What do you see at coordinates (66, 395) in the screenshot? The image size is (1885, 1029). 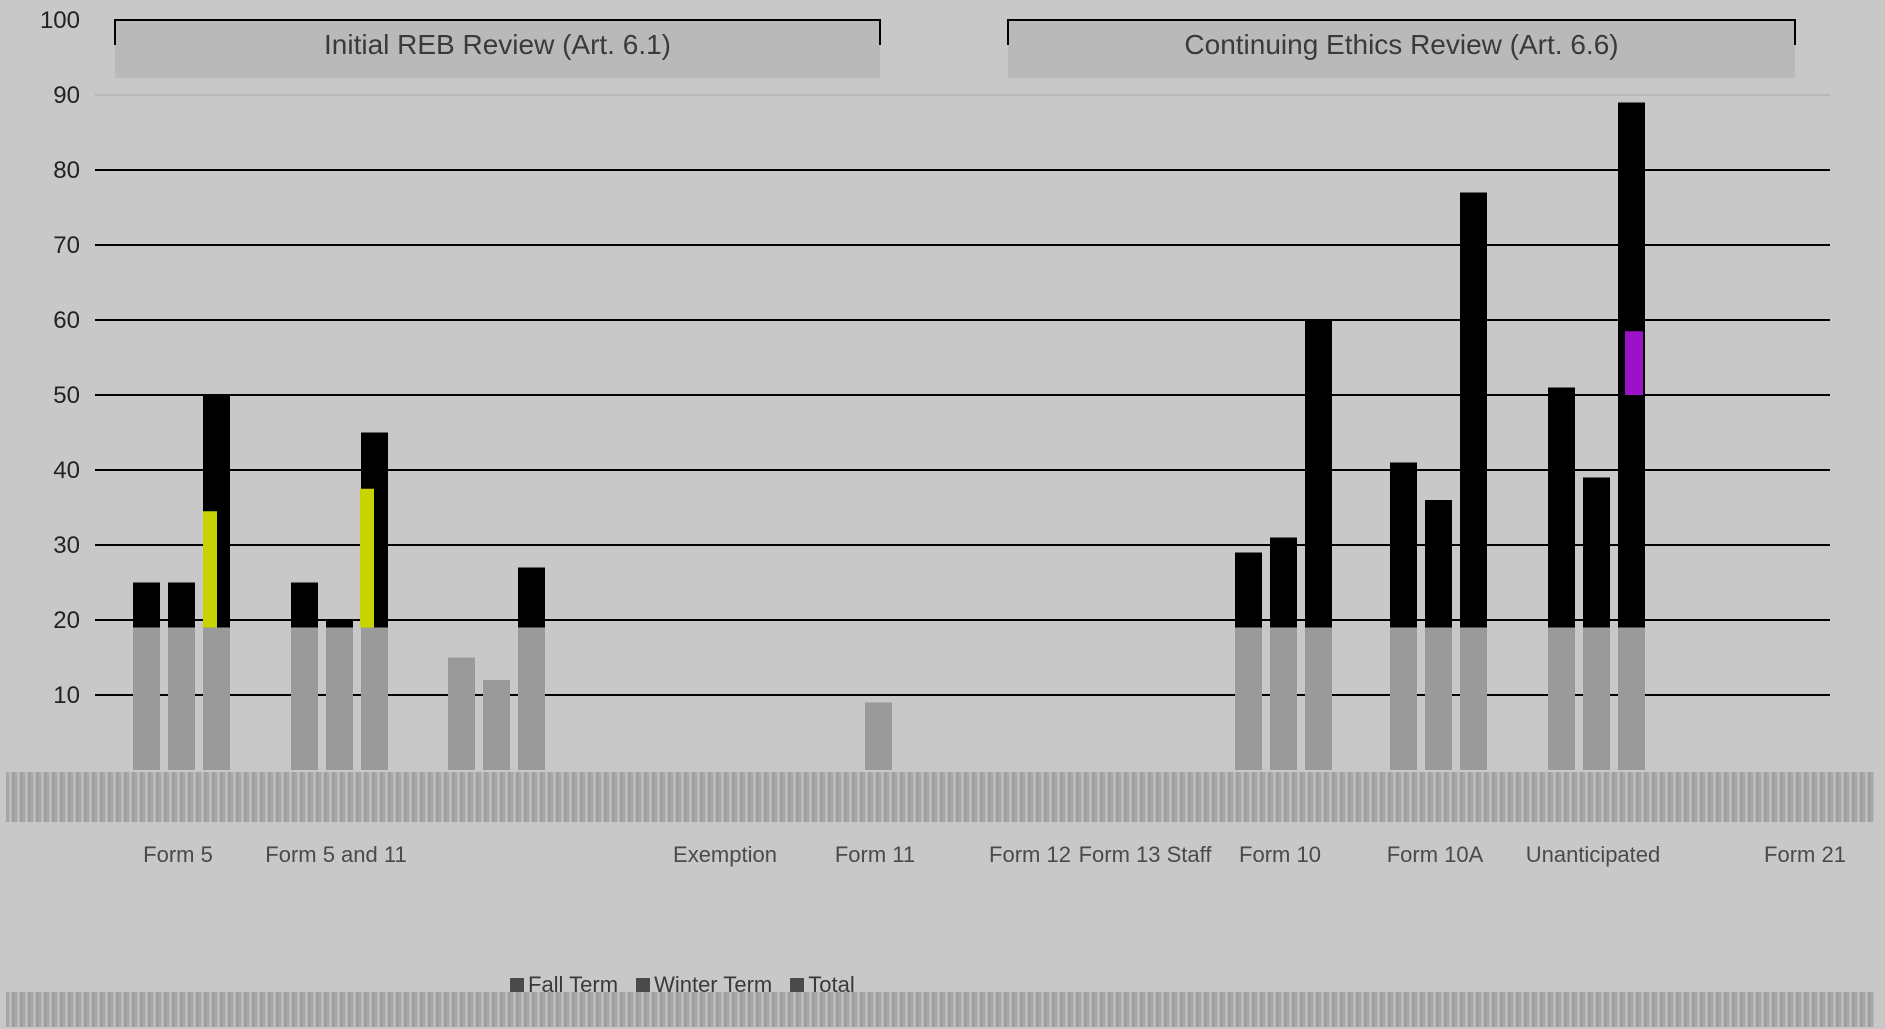 I see `y-tick-label: 50` at bounding box center [66, 395].